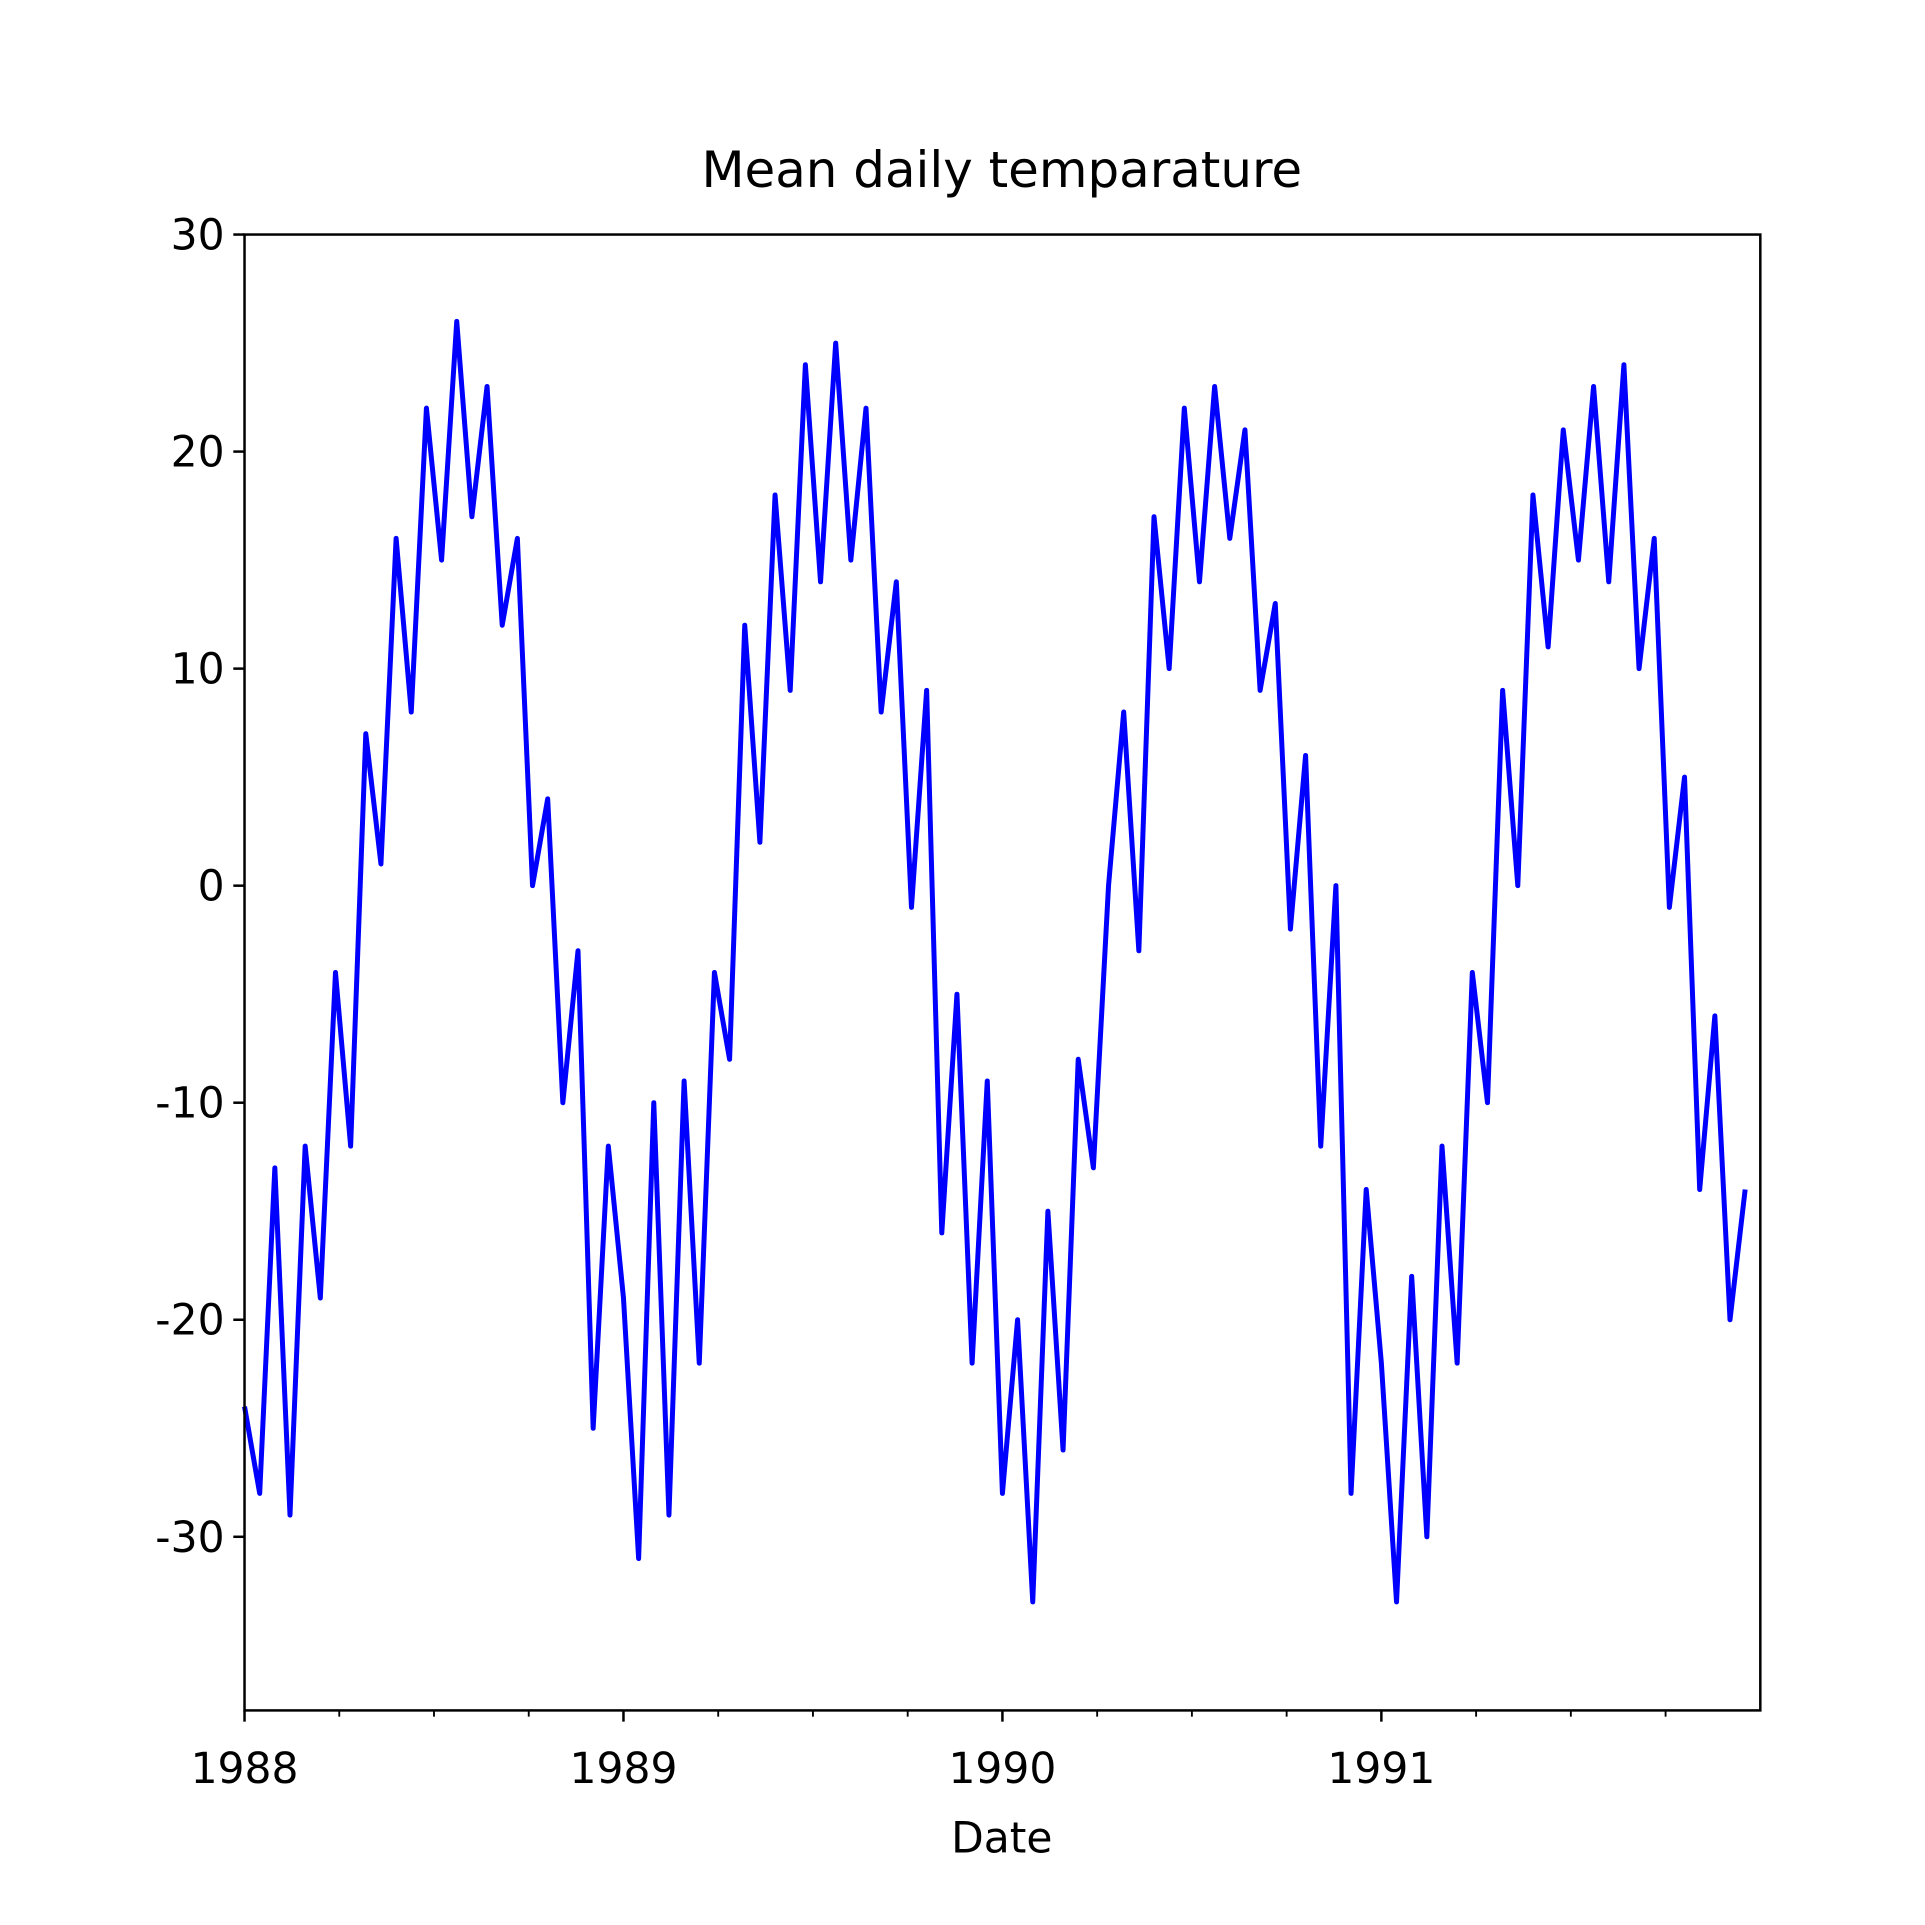 The width and height of the screenshot is (1925, 1925). I want to click on x-tick-label: 1990, so click(1002, 1769).